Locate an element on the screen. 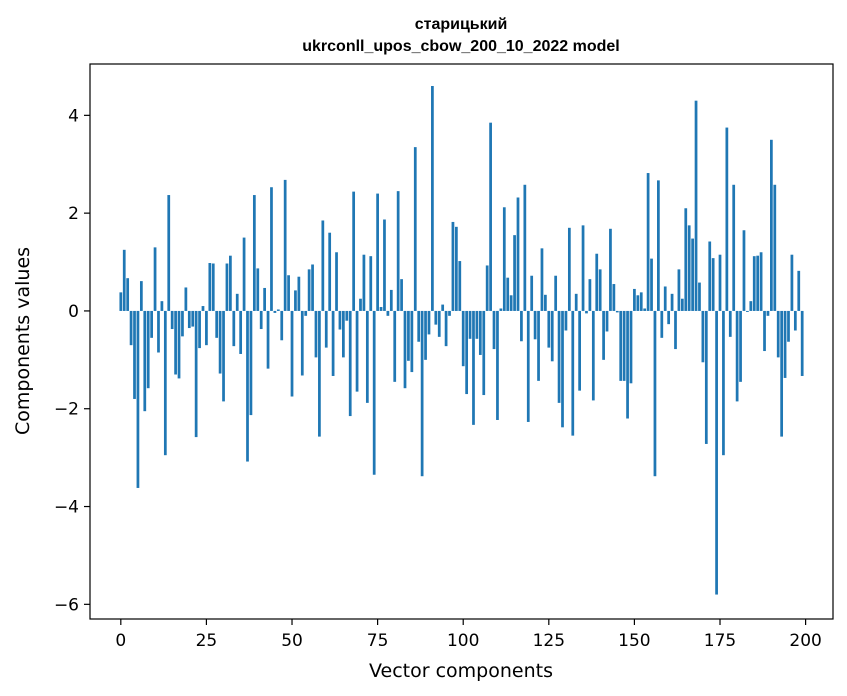  x-tick-label-175: 175 is located at coordinates (720, 641).